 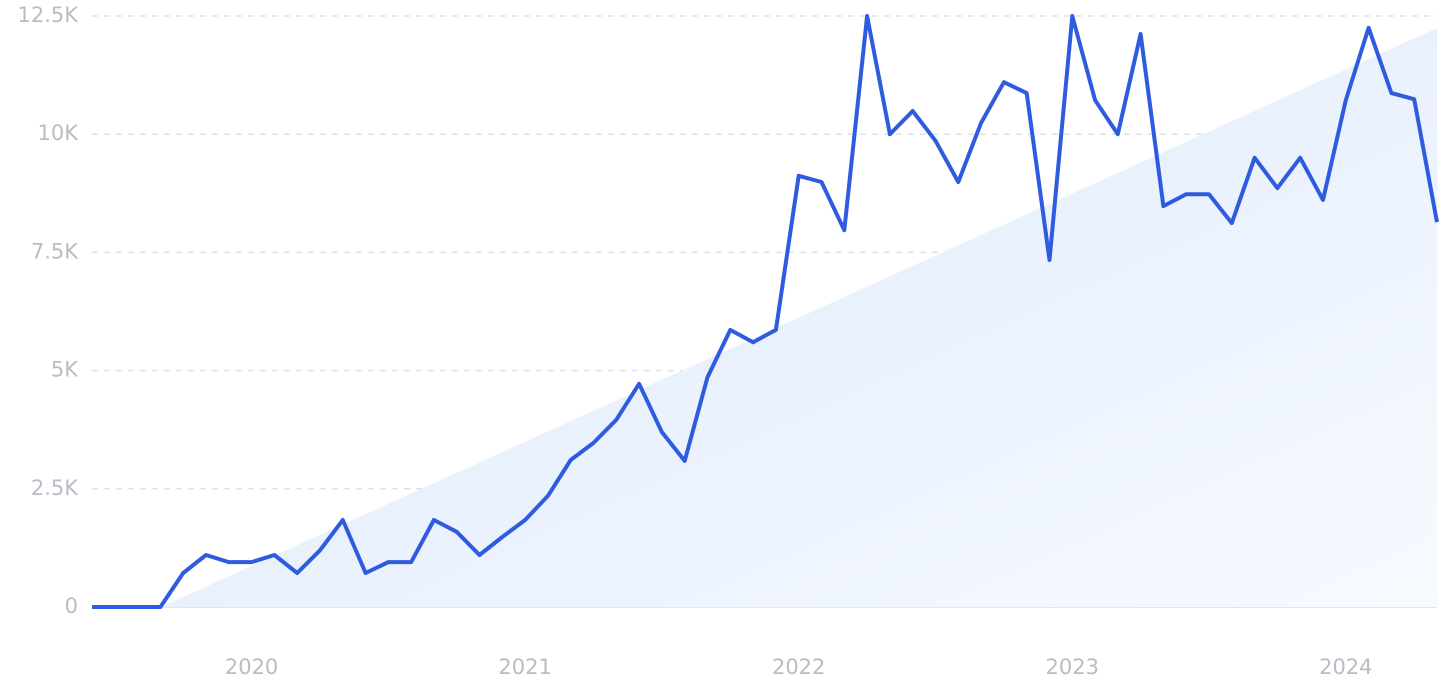 I want to click on y-tick-label: 7.5K, so click(x=55, y=251).